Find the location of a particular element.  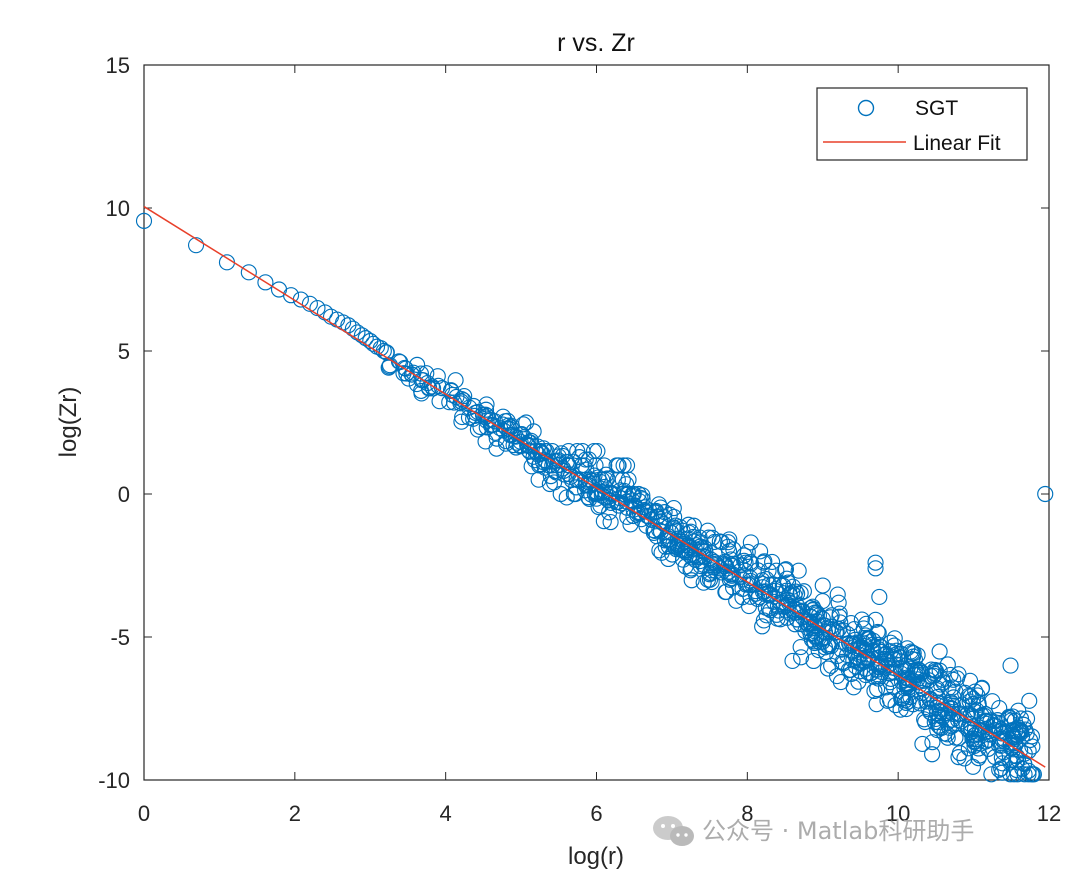

y-tick-label: 5 is located at coordinates (124, 351).